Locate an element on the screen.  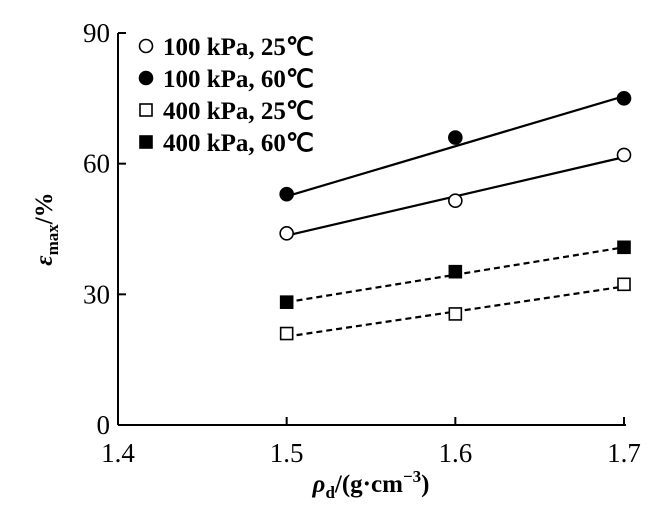
x-tick-label: 1.5 is located at coordinates (287, 453).